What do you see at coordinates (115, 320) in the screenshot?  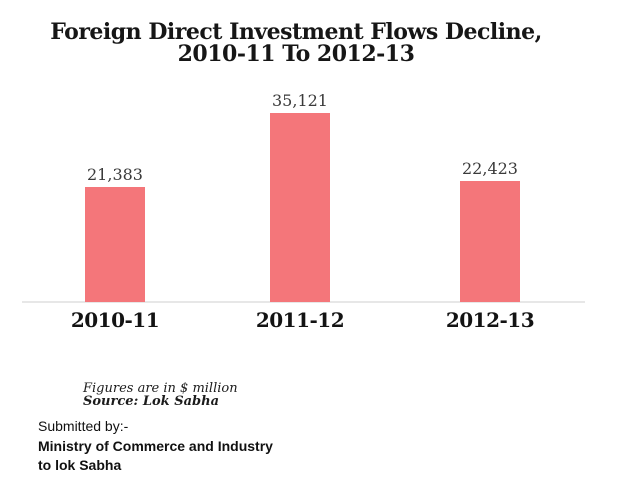 I see `x-axis-label: 2010-11` at bounding box center [115, 320].